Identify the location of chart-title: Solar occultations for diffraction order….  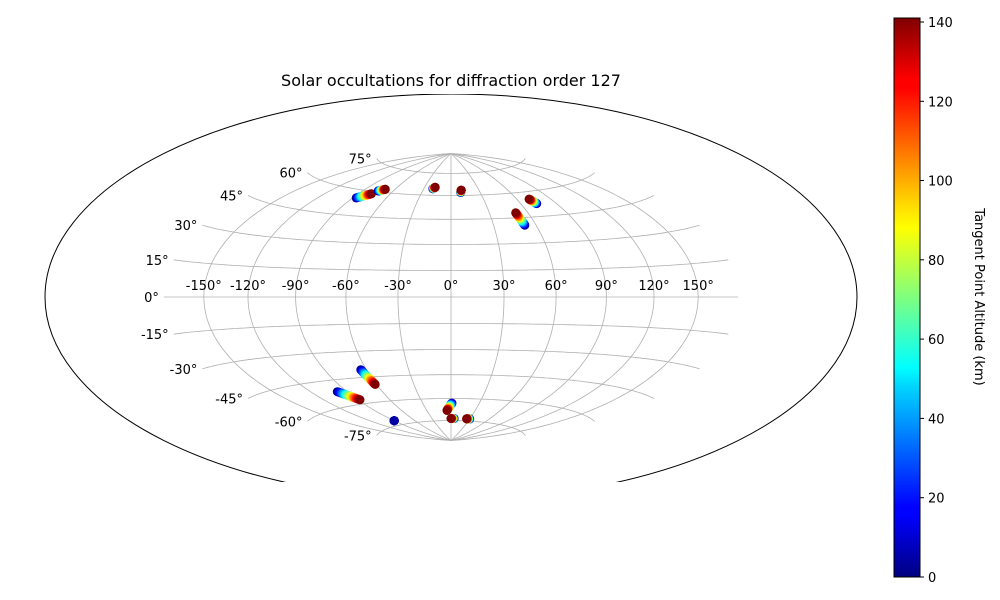
(451, 80).